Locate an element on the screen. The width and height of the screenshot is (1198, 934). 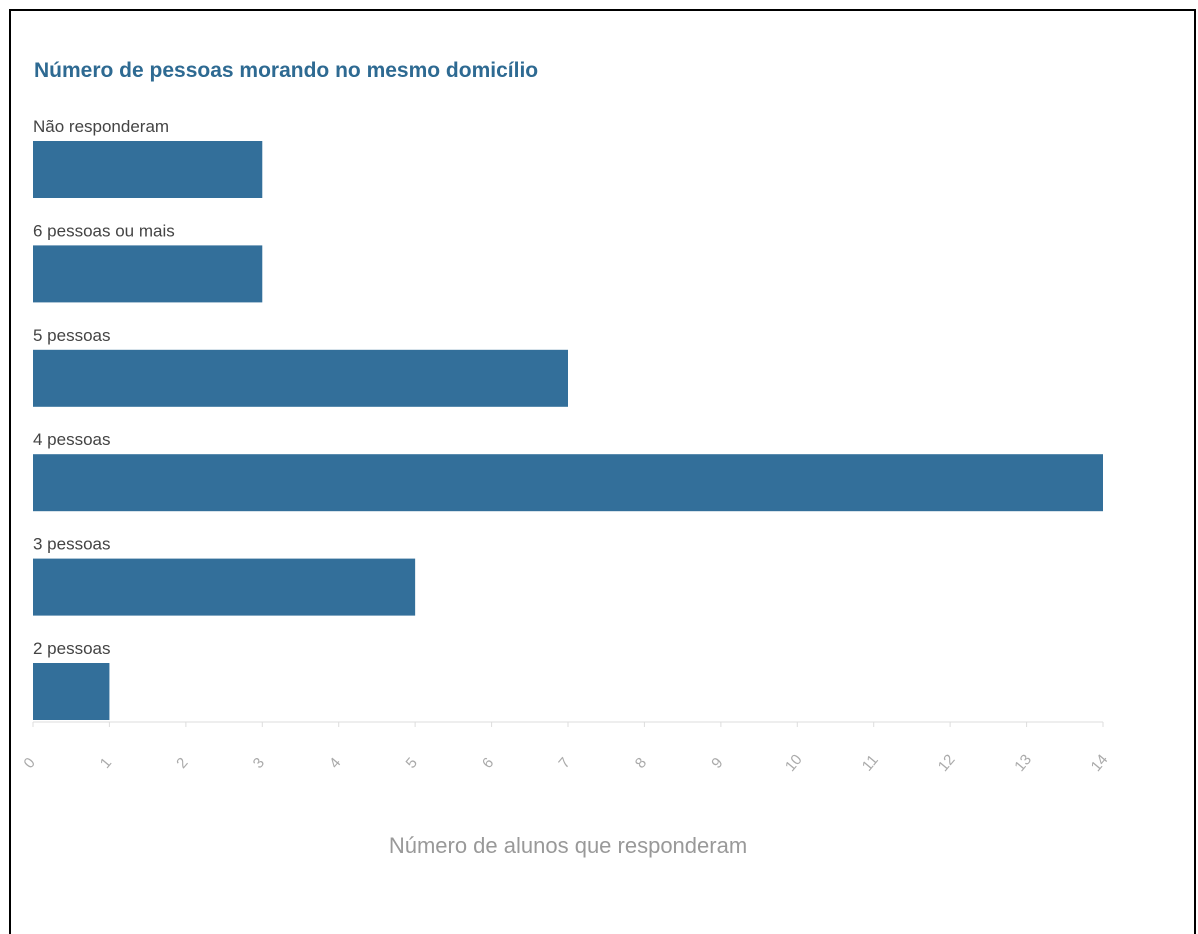
x-axis-ticks: 0 1 2 3 4 5 6 7 8 9 10 11 12 13 14 is located at coordinates (565, 748).